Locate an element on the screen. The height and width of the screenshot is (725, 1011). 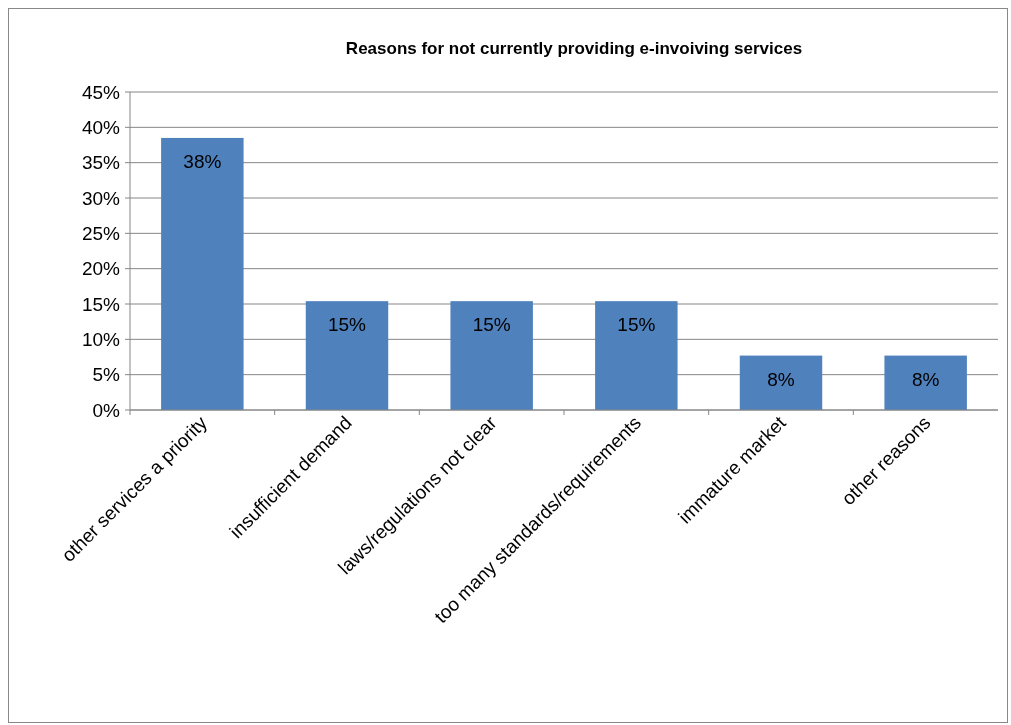
y-tick-label: 35% is located at coordinates (101, 163).